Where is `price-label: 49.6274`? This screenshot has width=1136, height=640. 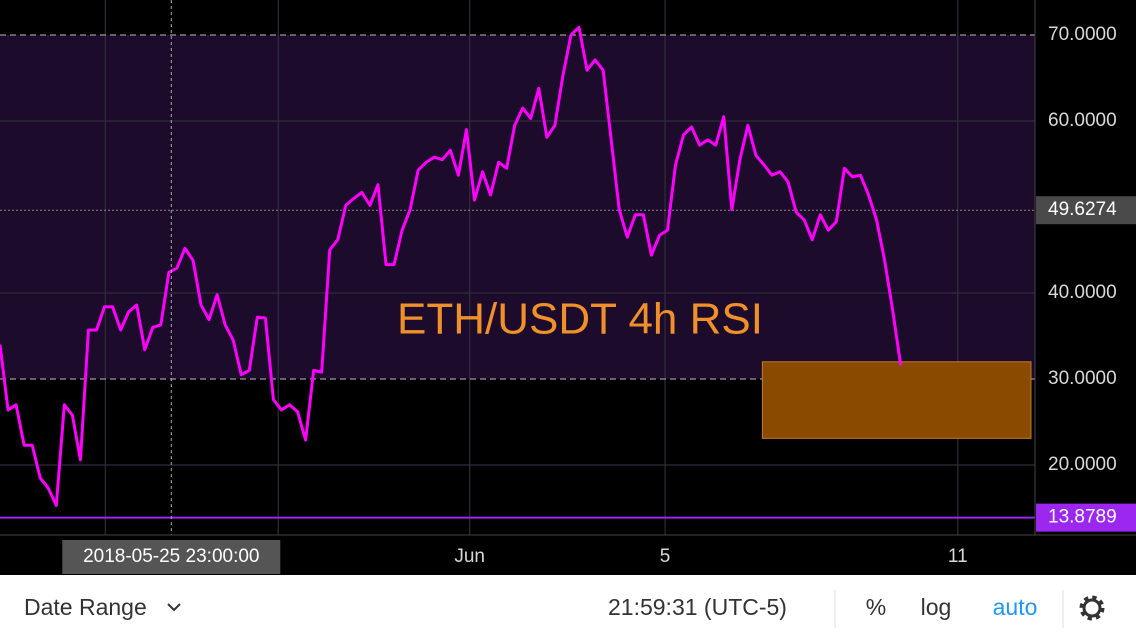 price-label: 49.6274 is located at coordinates (1082, 209).